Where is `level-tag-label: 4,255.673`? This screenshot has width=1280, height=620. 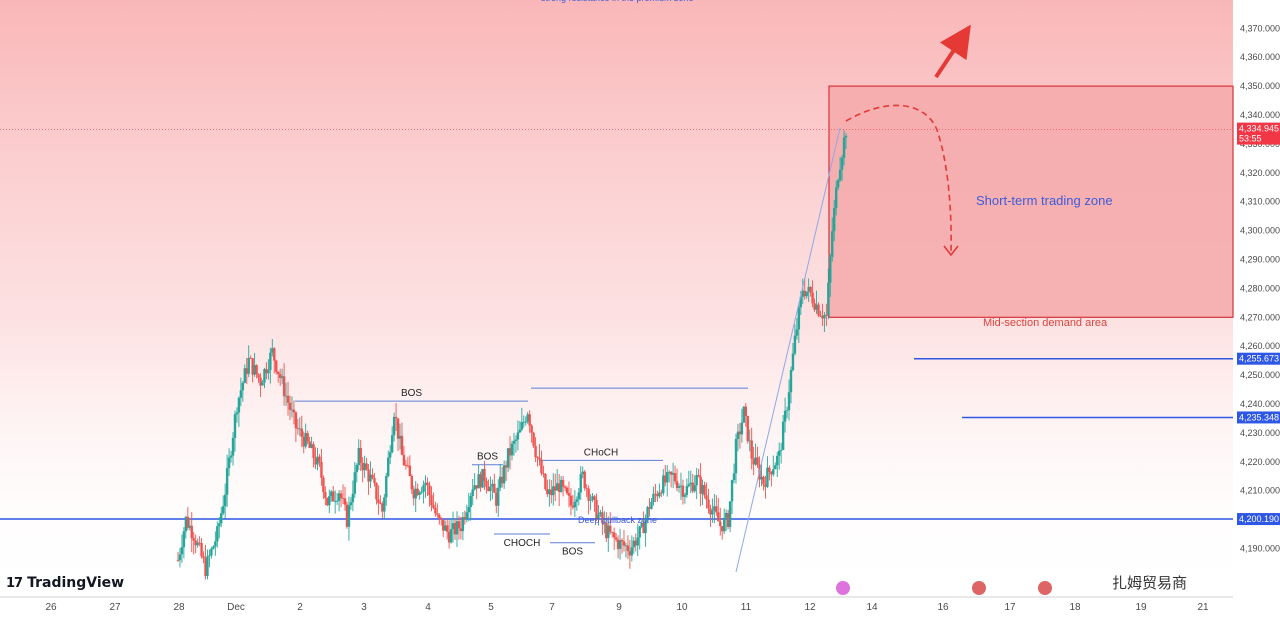
level-tag-label: 4,255.673 is located at coordinates (1259, 359).